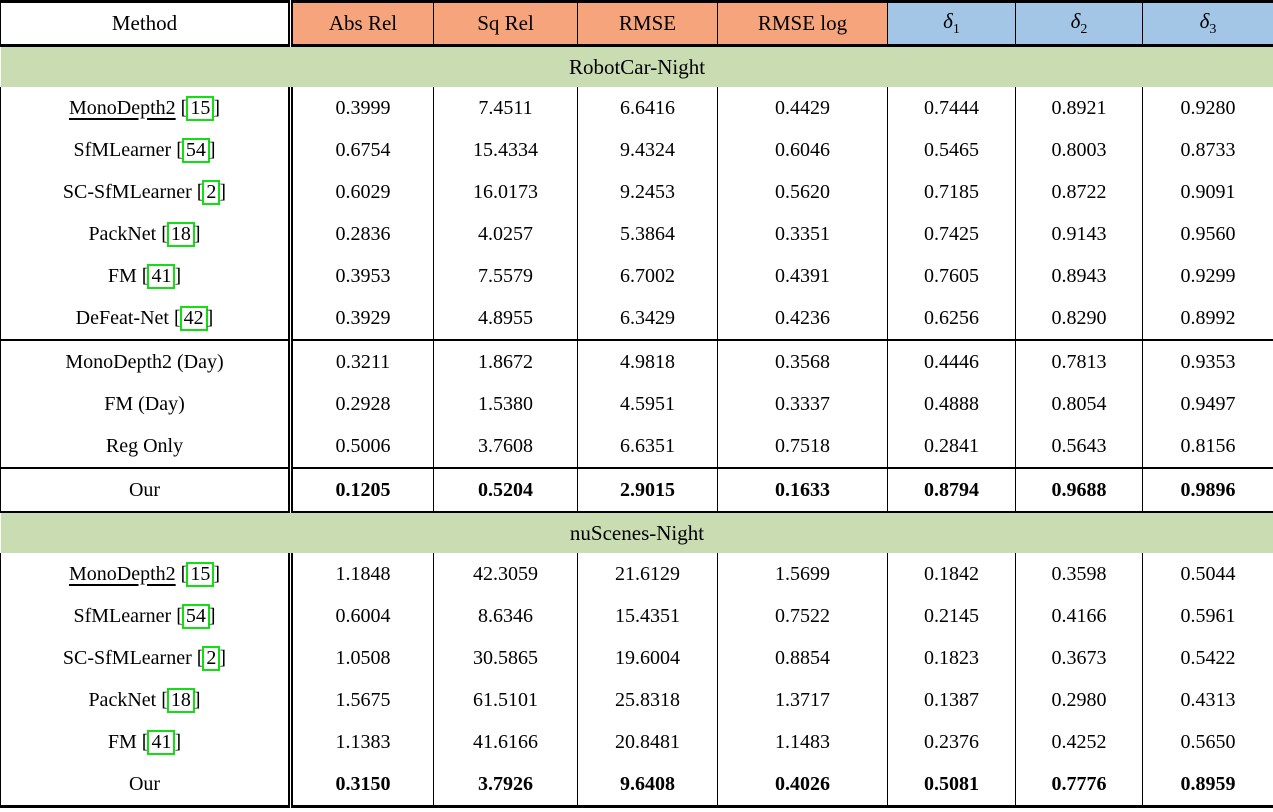 This screenshot has height=812, width=1273. Describe the element at coordinates (636, 65) in the screenshot. I see `section-header: RobotCar-Night` at that location.